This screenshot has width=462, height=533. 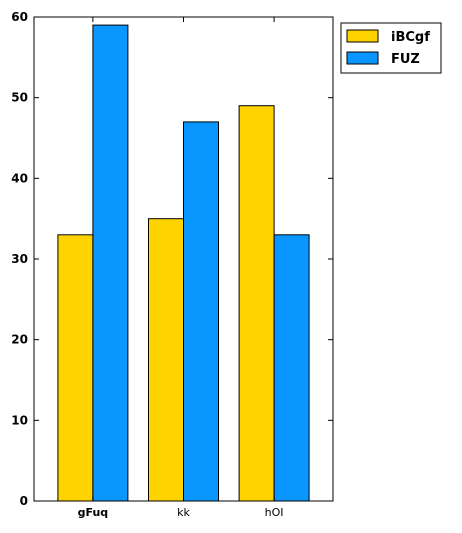 What do you see at coordinates (19, 420) in the screenshot?
I see `ytick-label: 10` at bounding box center [19, 420].